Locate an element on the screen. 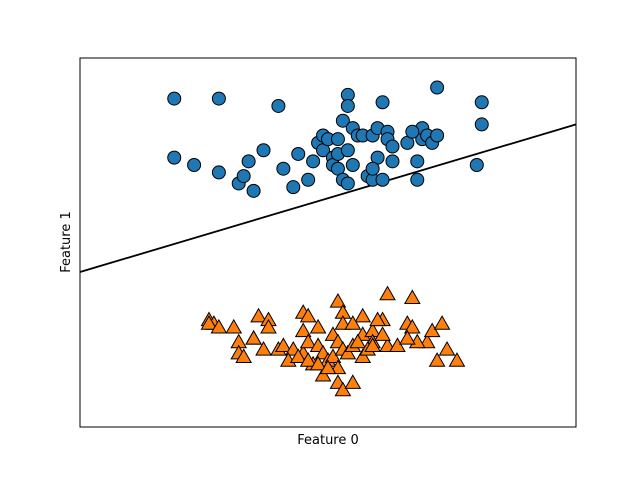  x-axis-label: Feature 0 is located at coordinates (328, 440).